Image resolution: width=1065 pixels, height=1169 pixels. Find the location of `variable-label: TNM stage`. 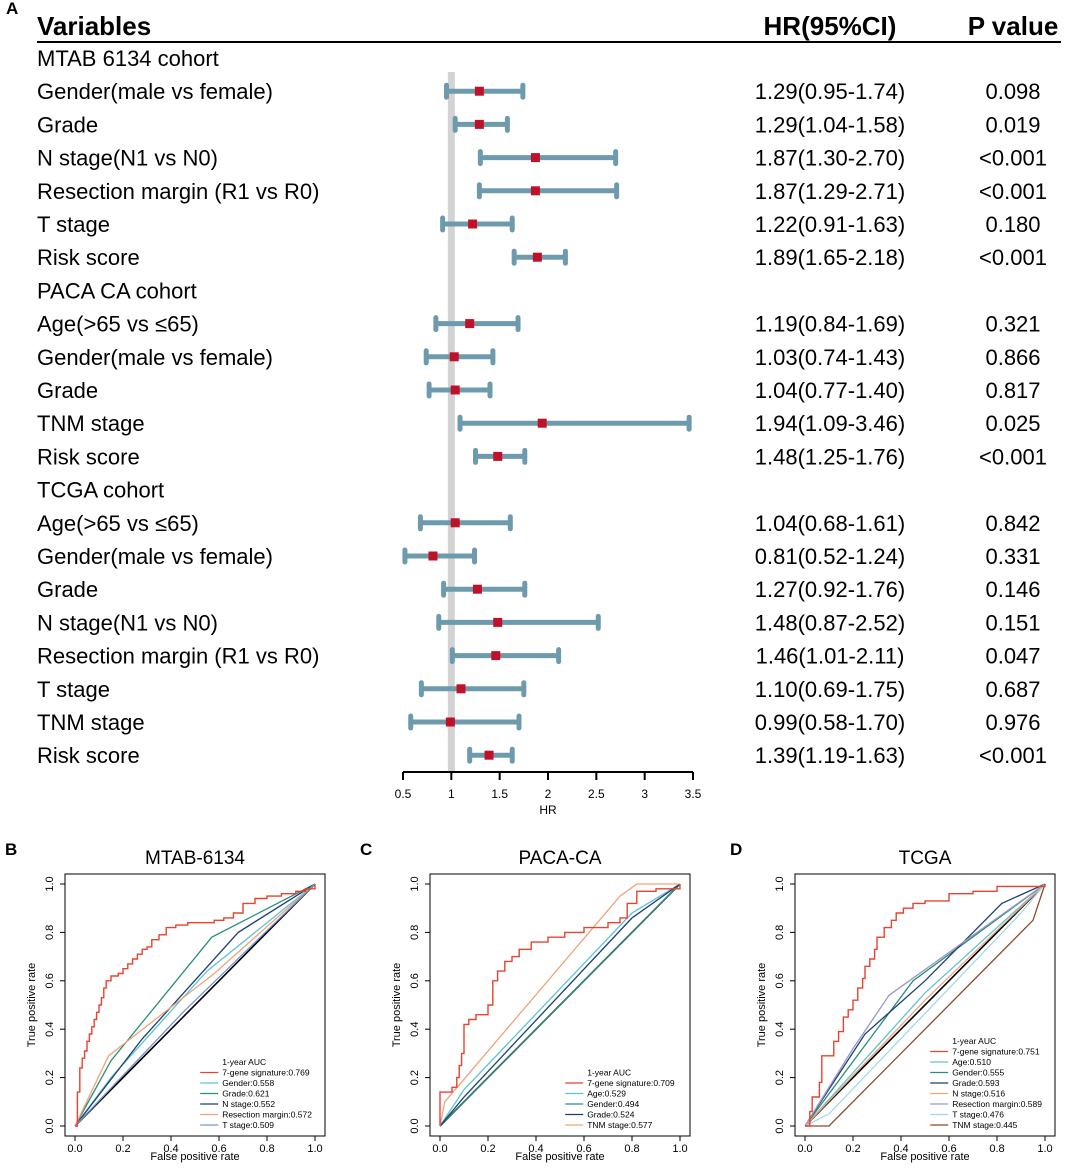

variable-label: TNM stage is located at coordinates (91, 423).